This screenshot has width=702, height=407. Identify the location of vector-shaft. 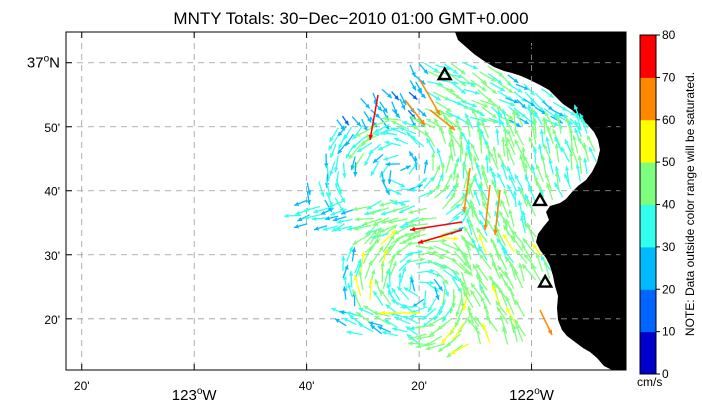
(467, 190).